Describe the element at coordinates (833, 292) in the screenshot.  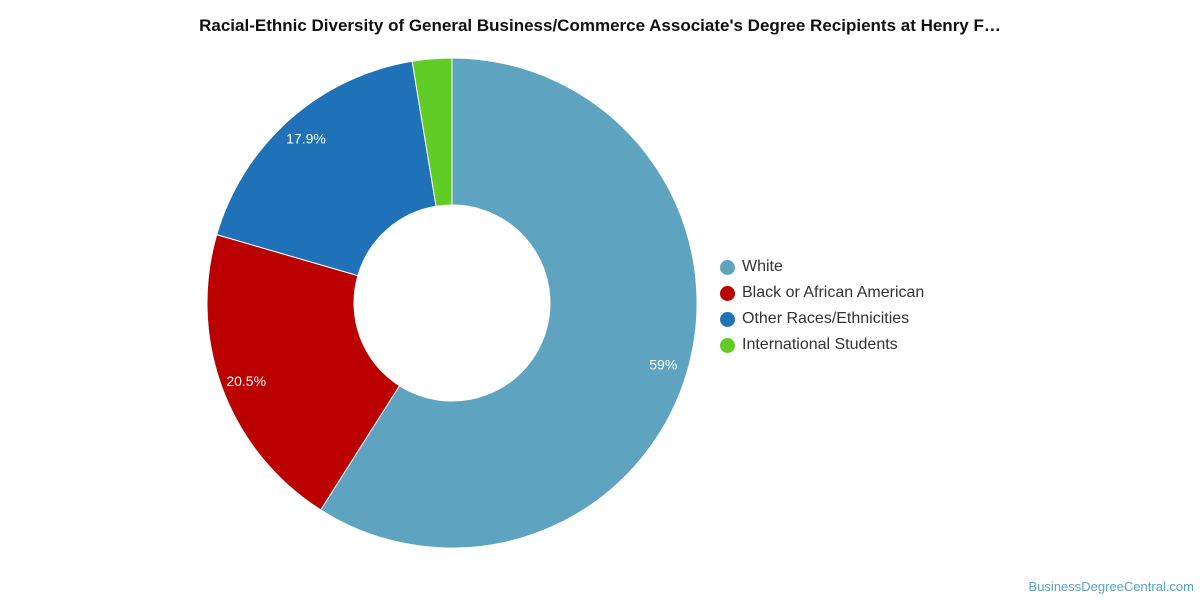
I see `legend-label-black-or-african-american: Black or African American` at that location.